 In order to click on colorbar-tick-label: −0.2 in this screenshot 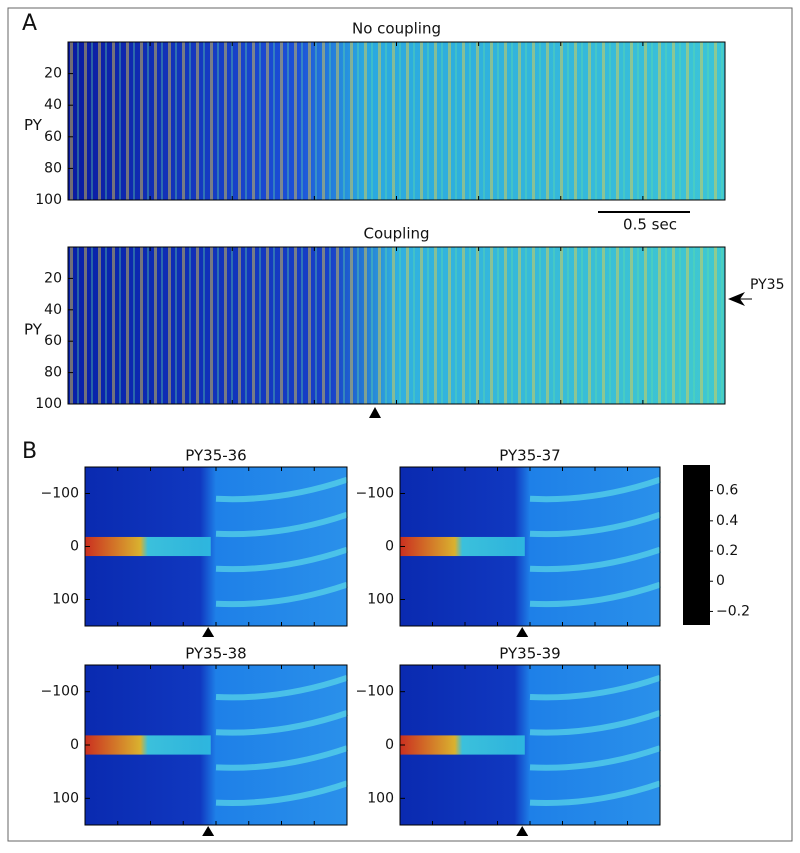, I will do `click(733, 611)`.